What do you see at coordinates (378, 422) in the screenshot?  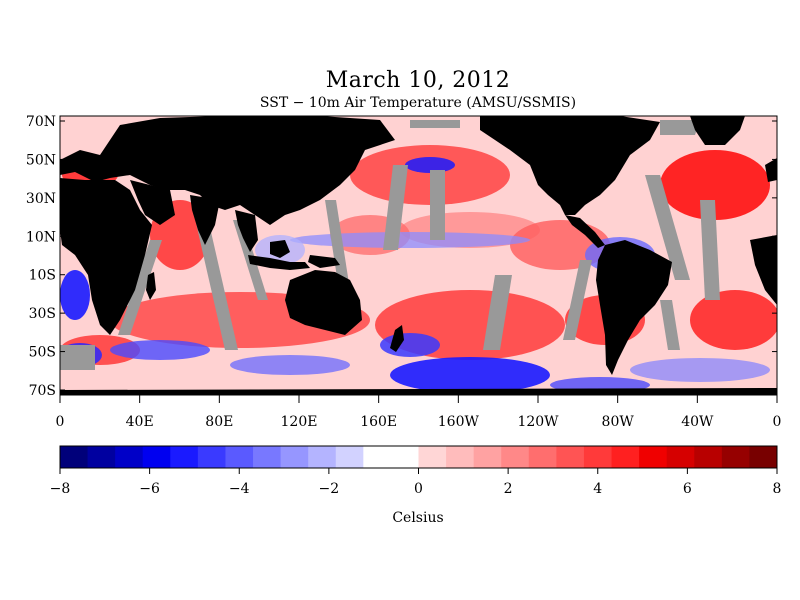 I see `lon-label: 160E` at bounding box center [378, 422].